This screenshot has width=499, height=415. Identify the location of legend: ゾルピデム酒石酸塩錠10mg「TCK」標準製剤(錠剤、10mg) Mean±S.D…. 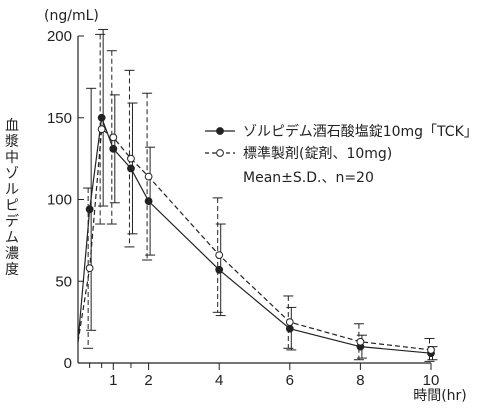
(341, 154).